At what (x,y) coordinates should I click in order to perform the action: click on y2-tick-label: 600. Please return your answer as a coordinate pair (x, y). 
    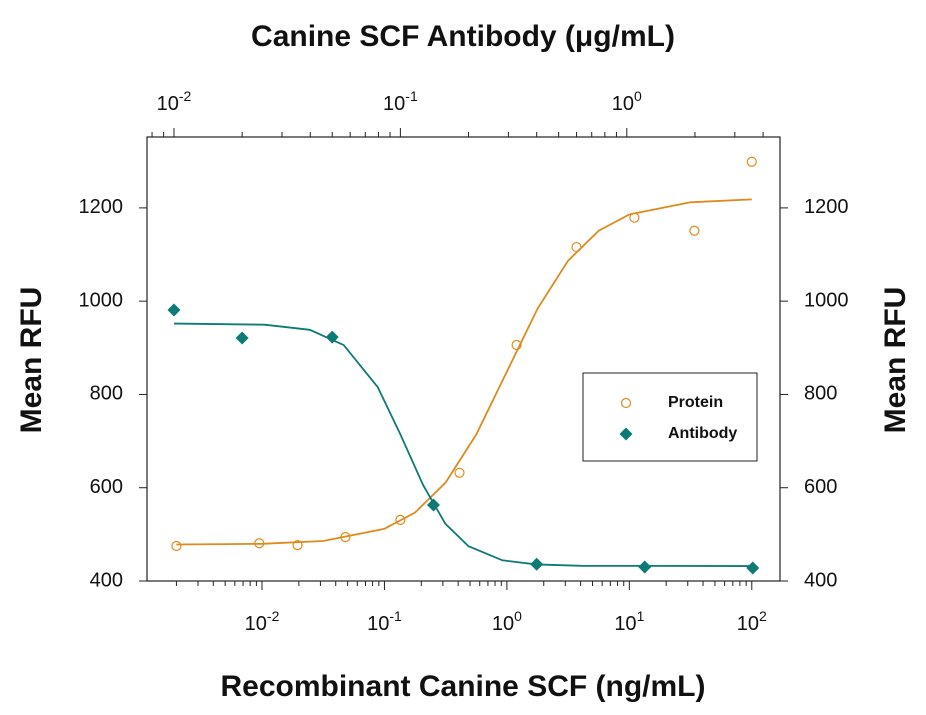
    Looking at the image, I should click on (820, 487).